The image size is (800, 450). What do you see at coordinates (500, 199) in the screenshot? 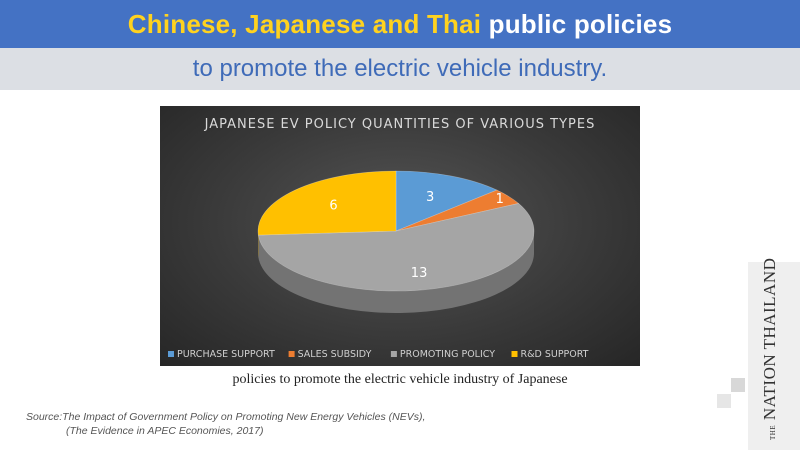
I see `pie-data-label: 1` at bounding box center [500, 199].